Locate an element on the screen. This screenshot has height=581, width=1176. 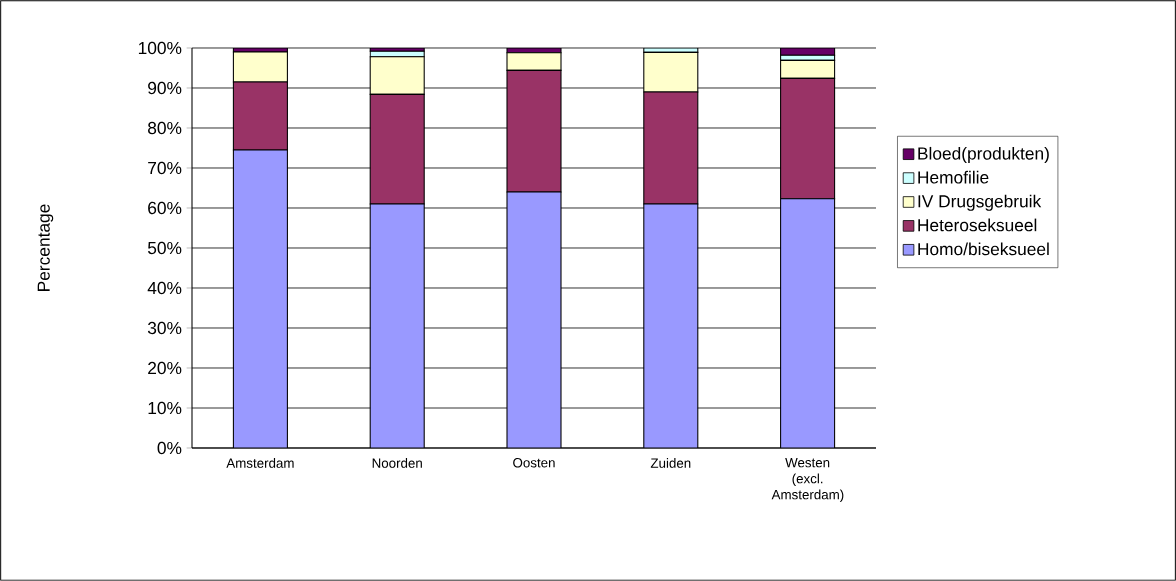
legend-label: Homo/biseksueel is located at coordinates (983, 249).